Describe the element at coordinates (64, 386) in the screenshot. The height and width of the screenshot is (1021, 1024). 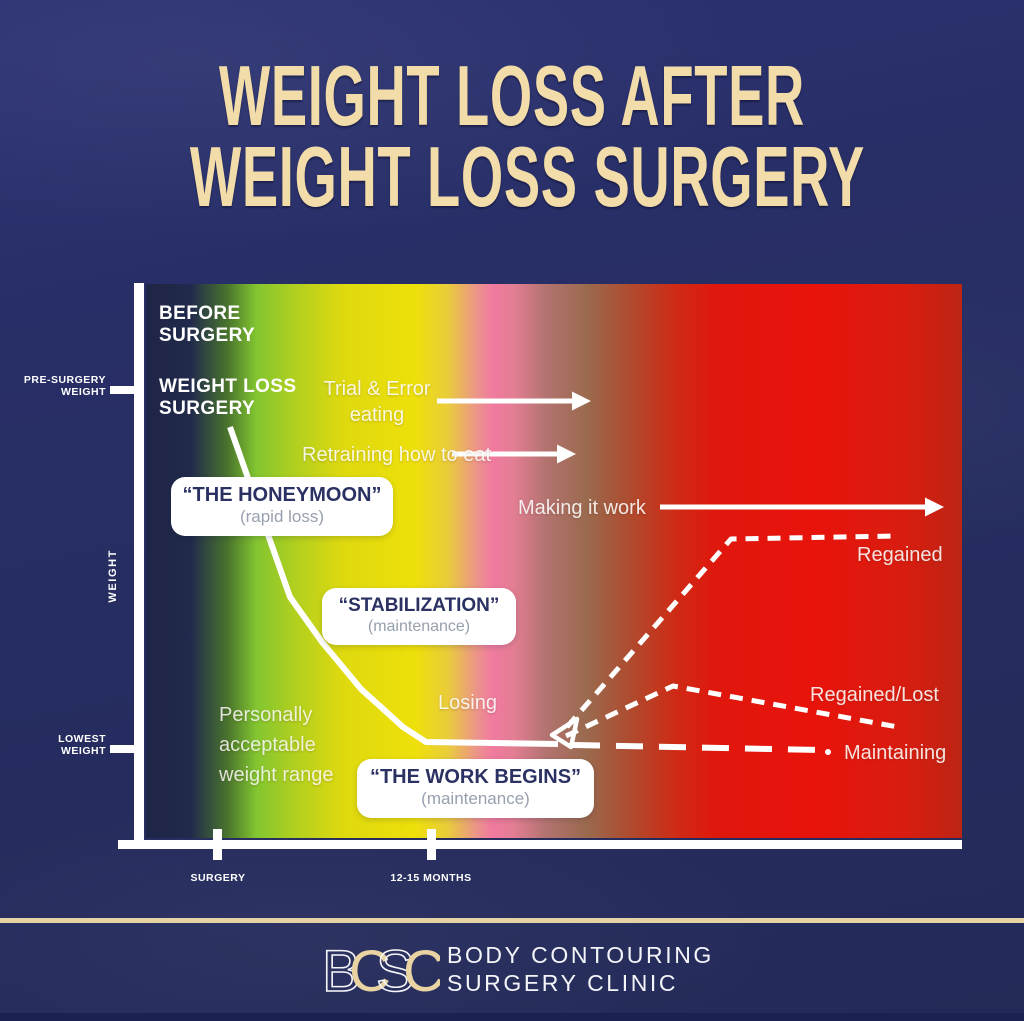
I see `y-label-pre-surgery-weight: PRE-SURGERY WEIGHT` at that location.